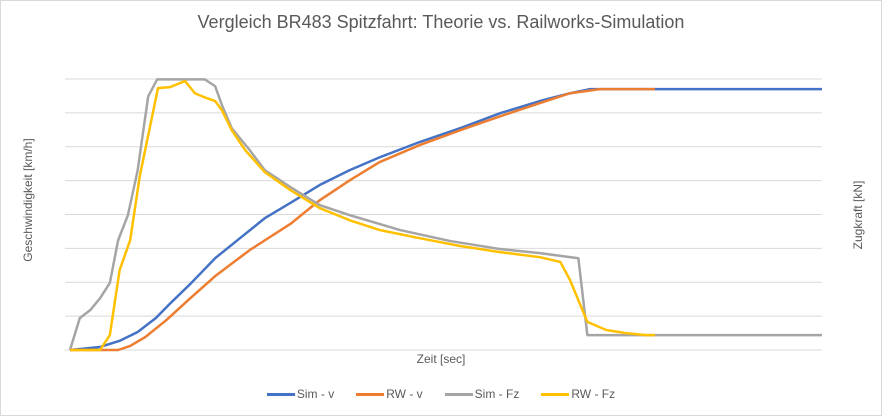  What do you see at coordinates (315, 394) in the screenshot?
I see `legend-label: Sim - v` at bounding box center [315, 394].